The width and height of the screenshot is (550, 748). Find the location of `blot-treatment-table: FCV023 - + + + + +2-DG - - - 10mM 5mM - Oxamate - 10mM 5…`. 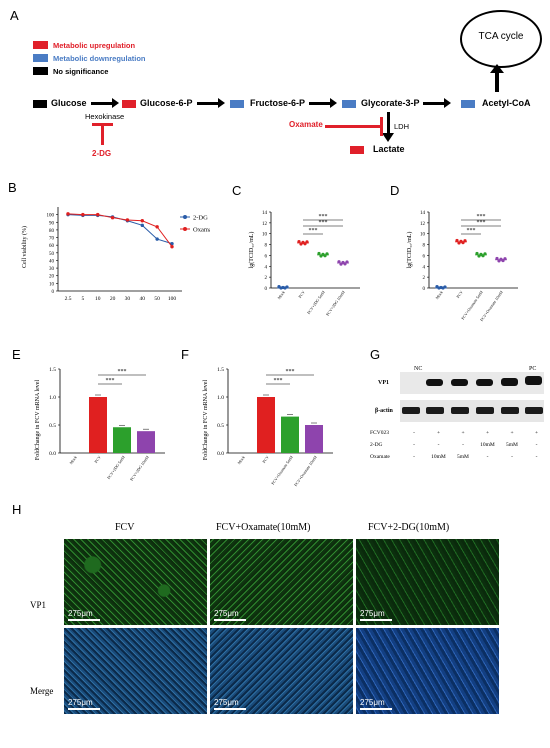

blot-treatment-table: FCV023 - + + + + +2-DG - - - 10mM 5mM - Oxamate - 10mM 5… is located at coordinates (457, 448).